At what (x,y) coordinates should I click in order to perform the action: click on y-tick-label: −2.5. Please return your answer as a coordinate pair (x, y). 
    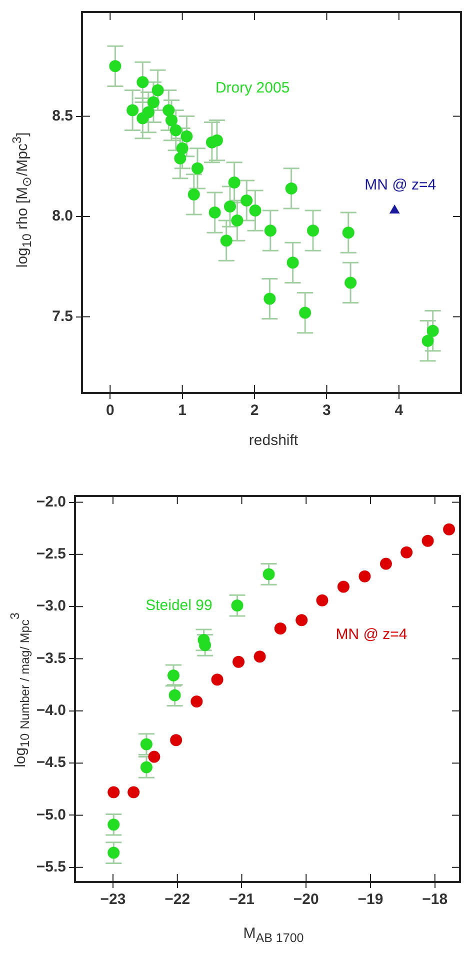
    Looking at the image, I should click on (51, 554).